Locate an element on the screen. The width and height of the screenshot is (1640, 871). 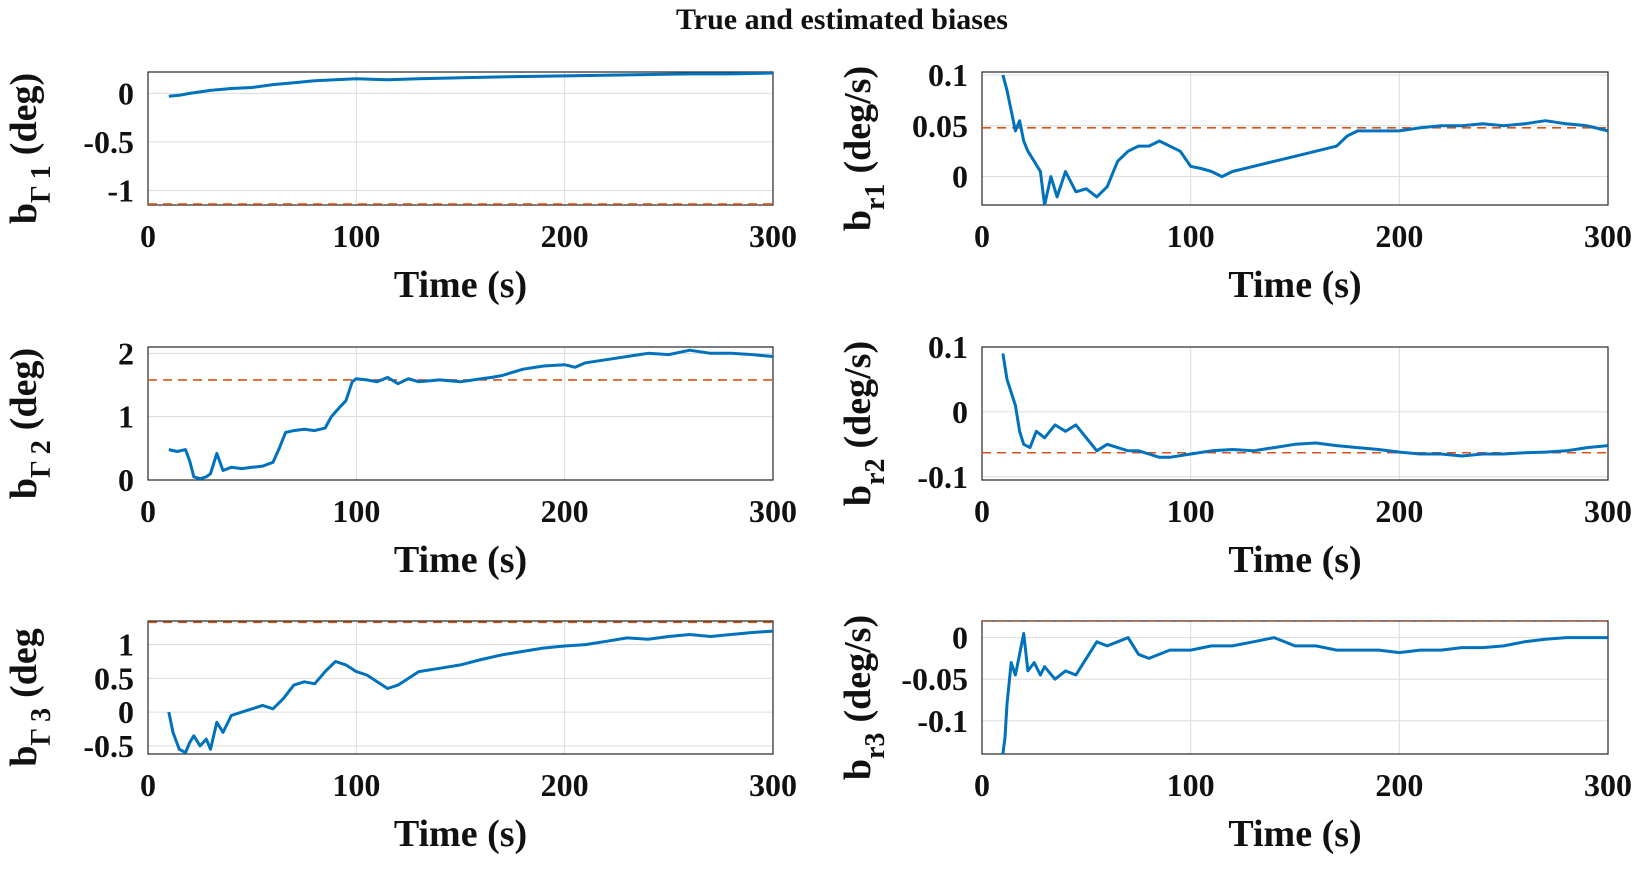
y-label-subscript: r3 is located at coordinates (875, 746).